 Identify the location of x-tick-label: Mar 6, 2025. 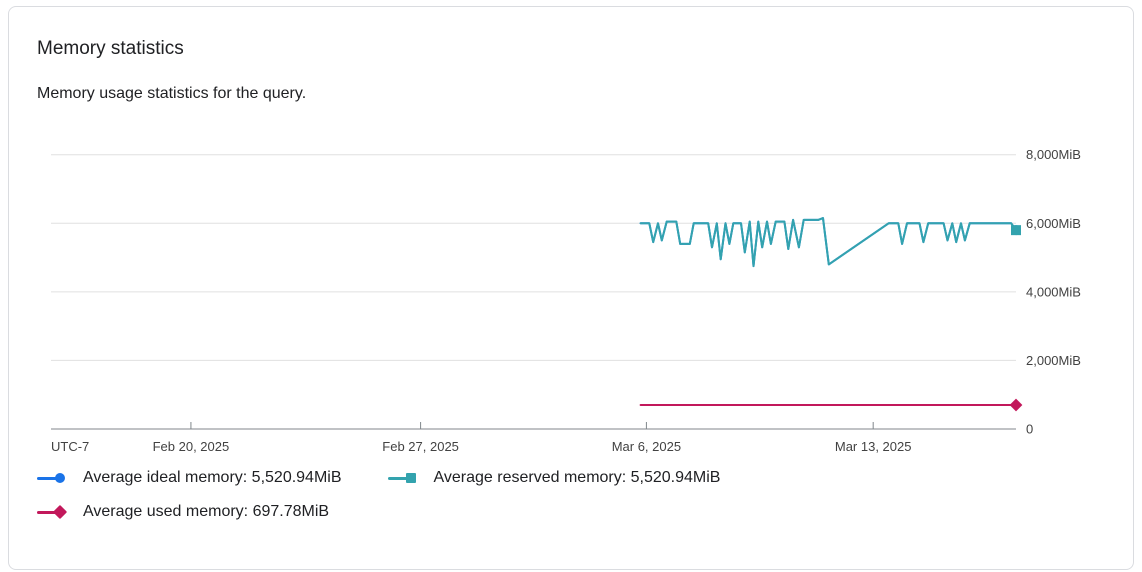
(646, 446).